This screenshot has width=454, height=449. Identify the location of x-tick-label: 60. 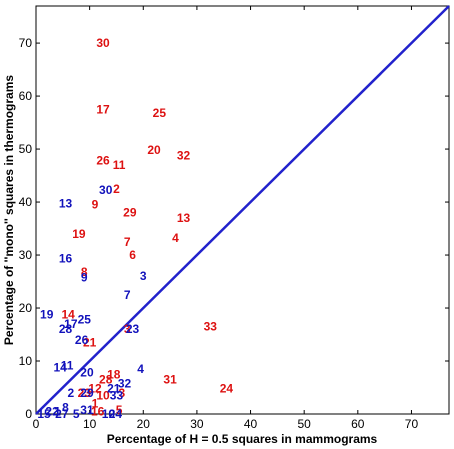
(358, 424).